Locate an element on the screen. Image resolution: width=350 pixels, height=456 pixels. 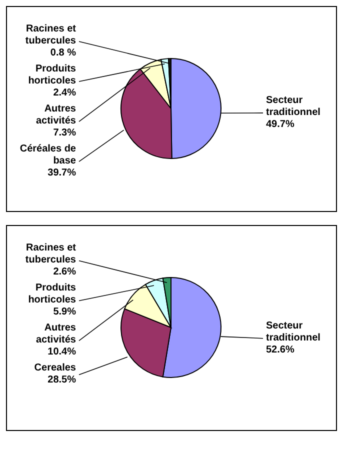
data-label: 52.6% is located at coordinates (280, 350).